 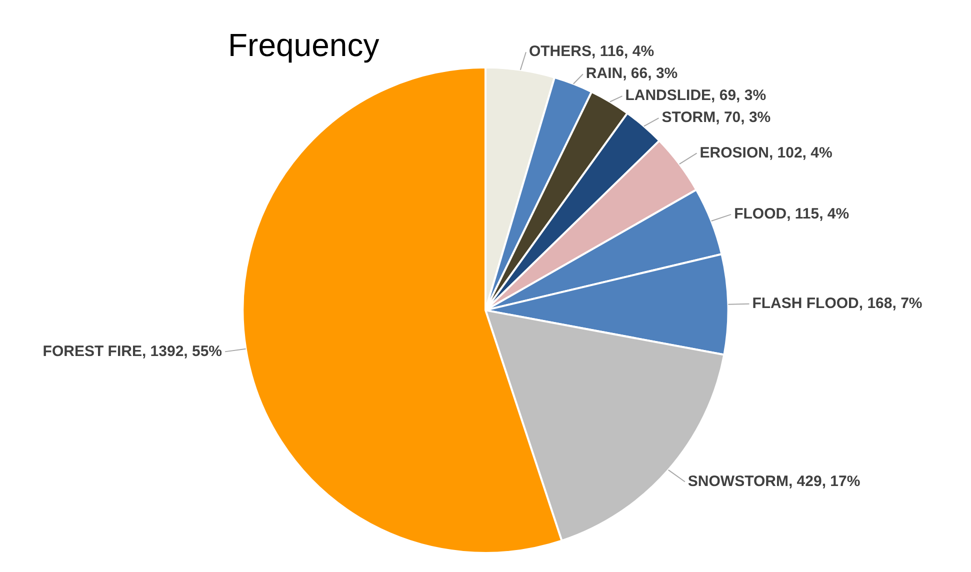 I want to click on slice-label: LANDSLIDE, 69, 3%, so click(x=695, y=95).